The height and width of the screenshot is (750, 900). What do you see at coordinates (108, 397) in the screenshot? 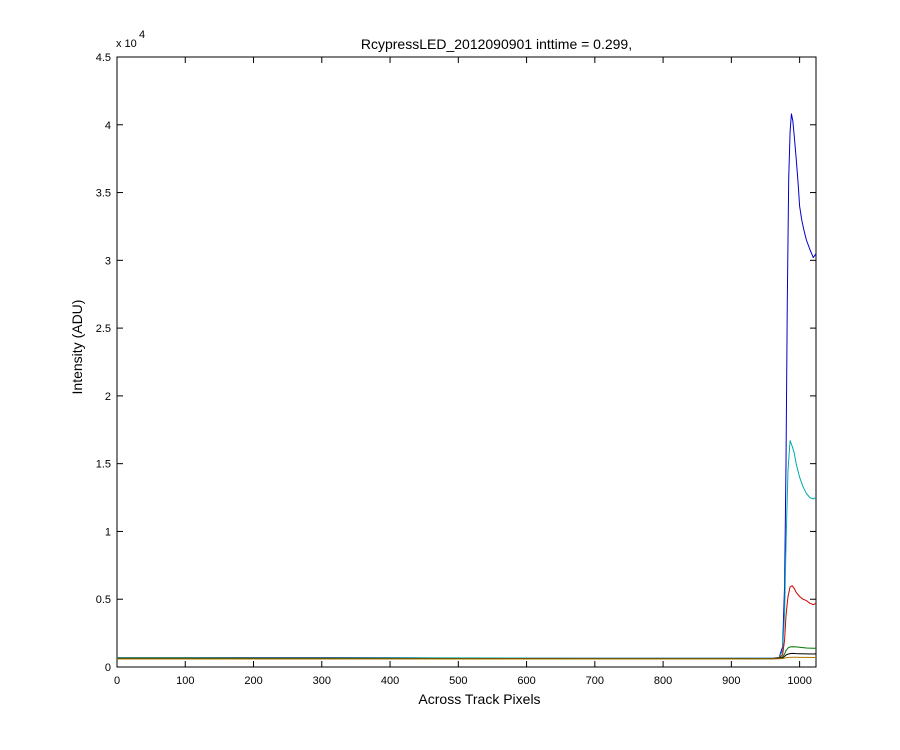
I see `y-tick-label: 2` at bounding box center [108, 397].